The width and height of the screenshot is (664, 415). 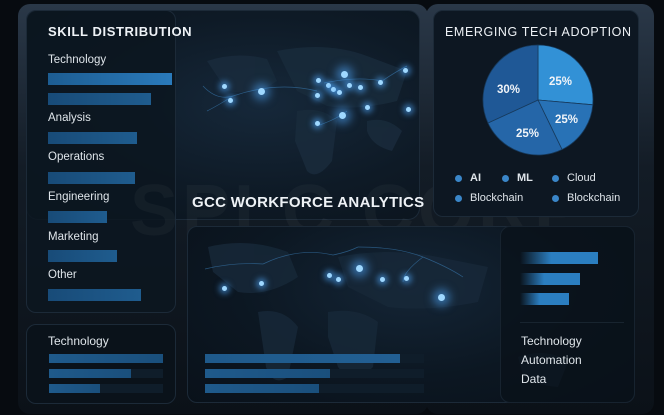 I want to click on legend-ml: ML, so click(x=517, y=178).